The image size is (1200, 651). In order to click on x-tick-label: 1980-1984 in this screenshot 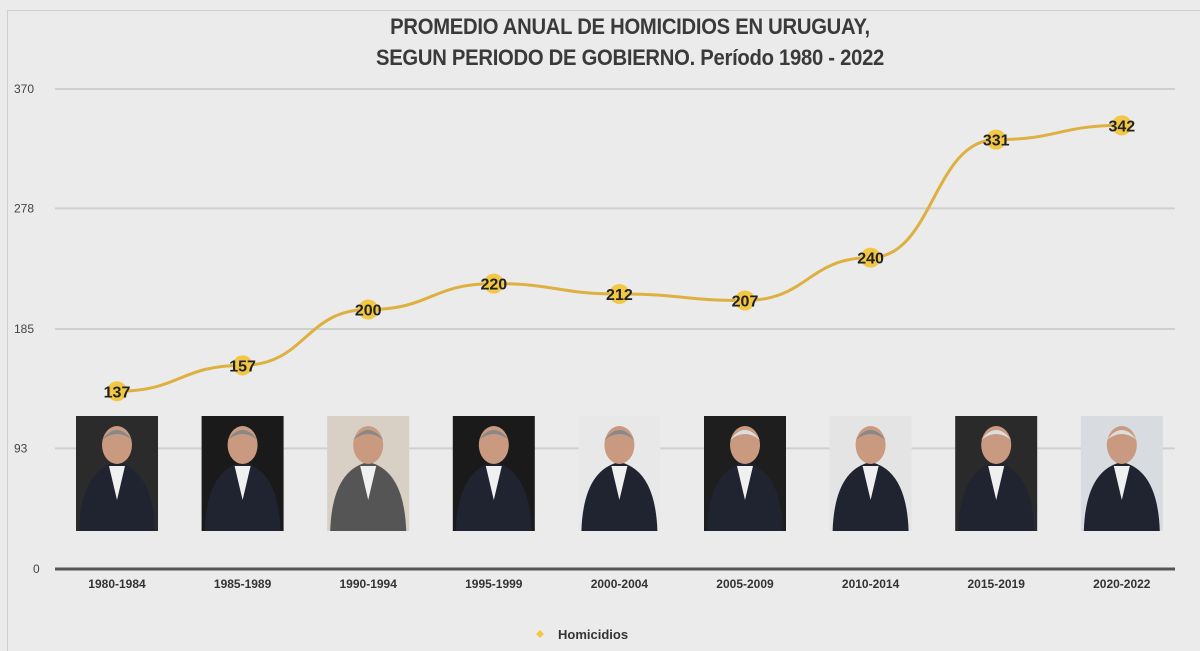, I will do `click(117, 584)`.